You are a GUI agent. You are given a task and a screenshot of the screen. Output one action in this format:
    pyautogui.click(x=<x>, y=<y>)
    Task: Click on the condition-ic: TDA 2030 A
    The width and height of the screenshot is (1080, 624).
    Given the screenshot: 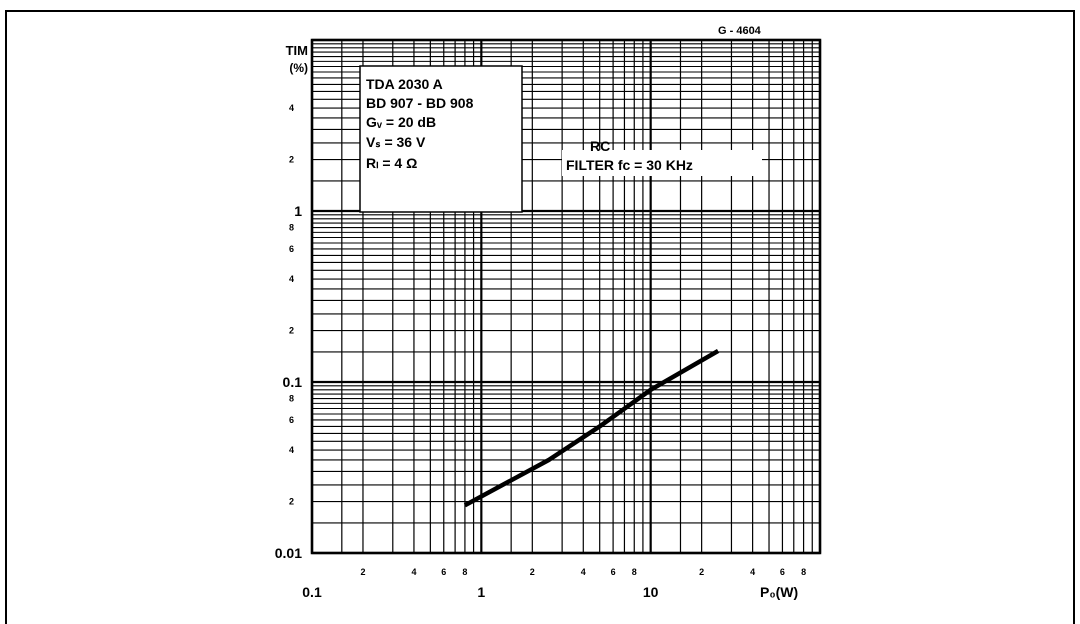 What is the action you would take?
    pyautogui.click(x=404, y=84)
    